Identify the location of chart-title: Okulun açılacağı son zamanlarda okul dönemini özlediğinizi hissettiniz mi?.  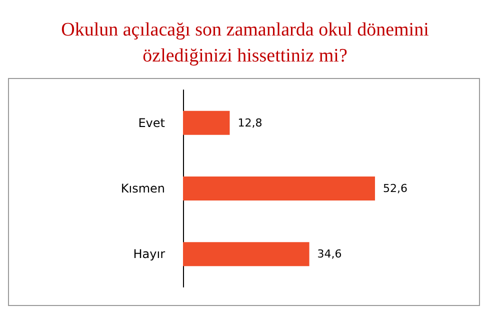
(245, 43).